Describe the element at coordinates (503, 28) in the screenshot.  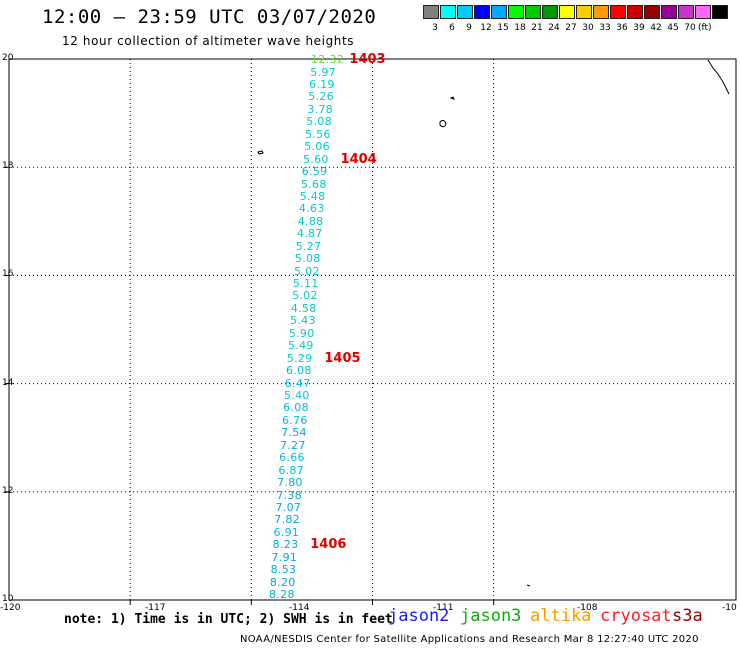
I see `legend-label: 15` at that location.